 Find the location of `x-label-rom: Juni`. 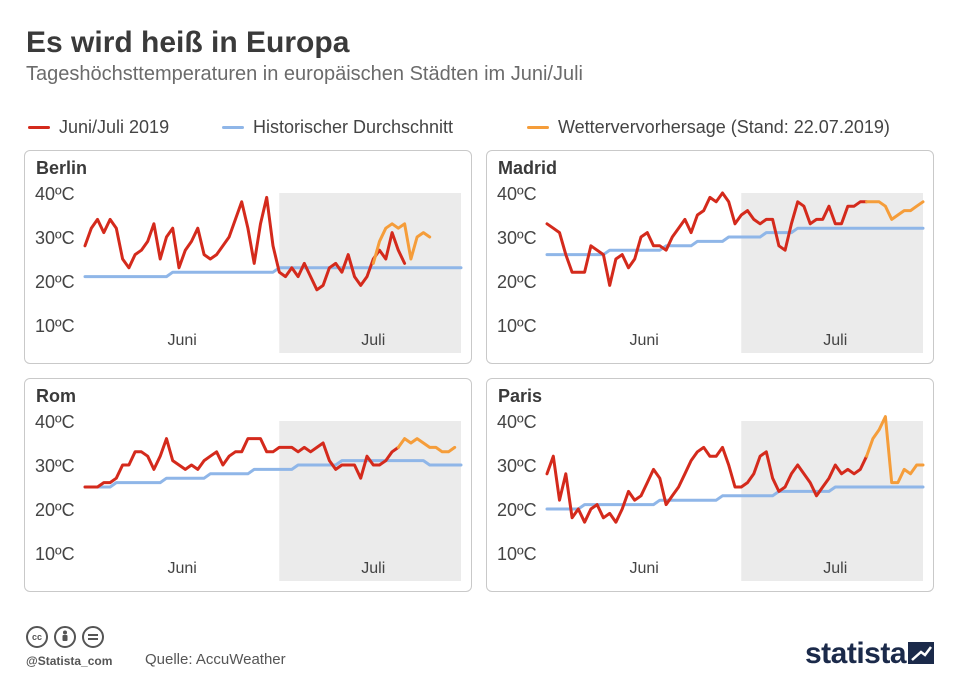

x-label-rom: Juni is located at coordinates (181, 568).